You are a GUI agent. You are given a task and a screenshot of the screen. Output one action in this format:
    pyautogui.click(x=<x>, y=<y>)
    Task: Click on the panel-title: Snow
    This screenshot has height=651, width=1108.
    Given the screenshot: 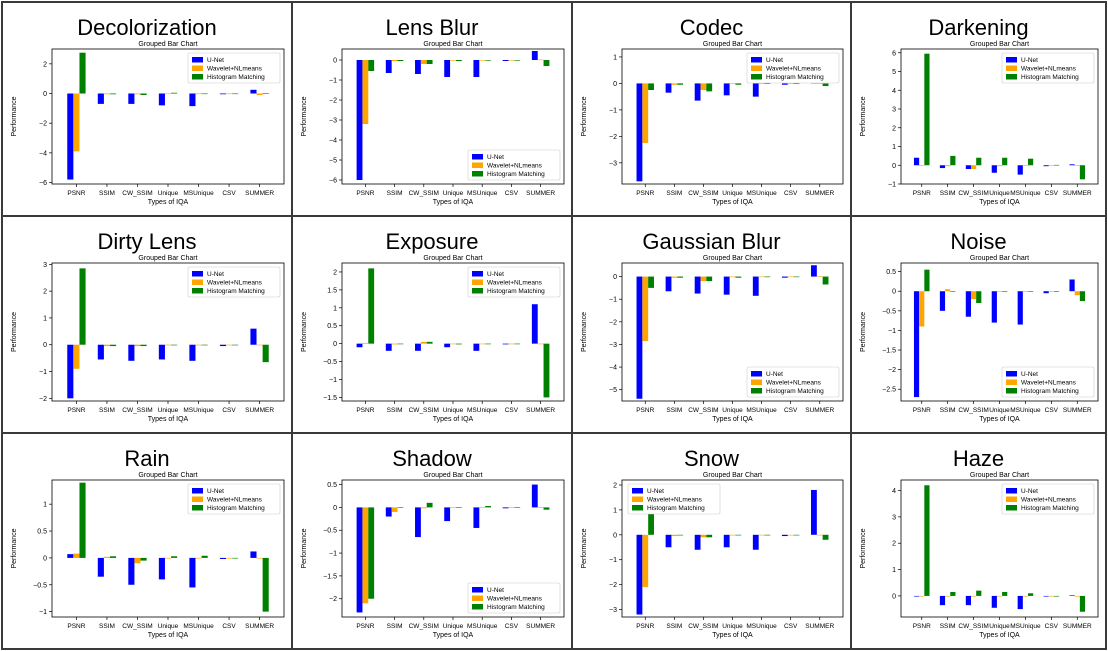 What is the action you would take?
    pyautogui.click(x=711, y=458)
    